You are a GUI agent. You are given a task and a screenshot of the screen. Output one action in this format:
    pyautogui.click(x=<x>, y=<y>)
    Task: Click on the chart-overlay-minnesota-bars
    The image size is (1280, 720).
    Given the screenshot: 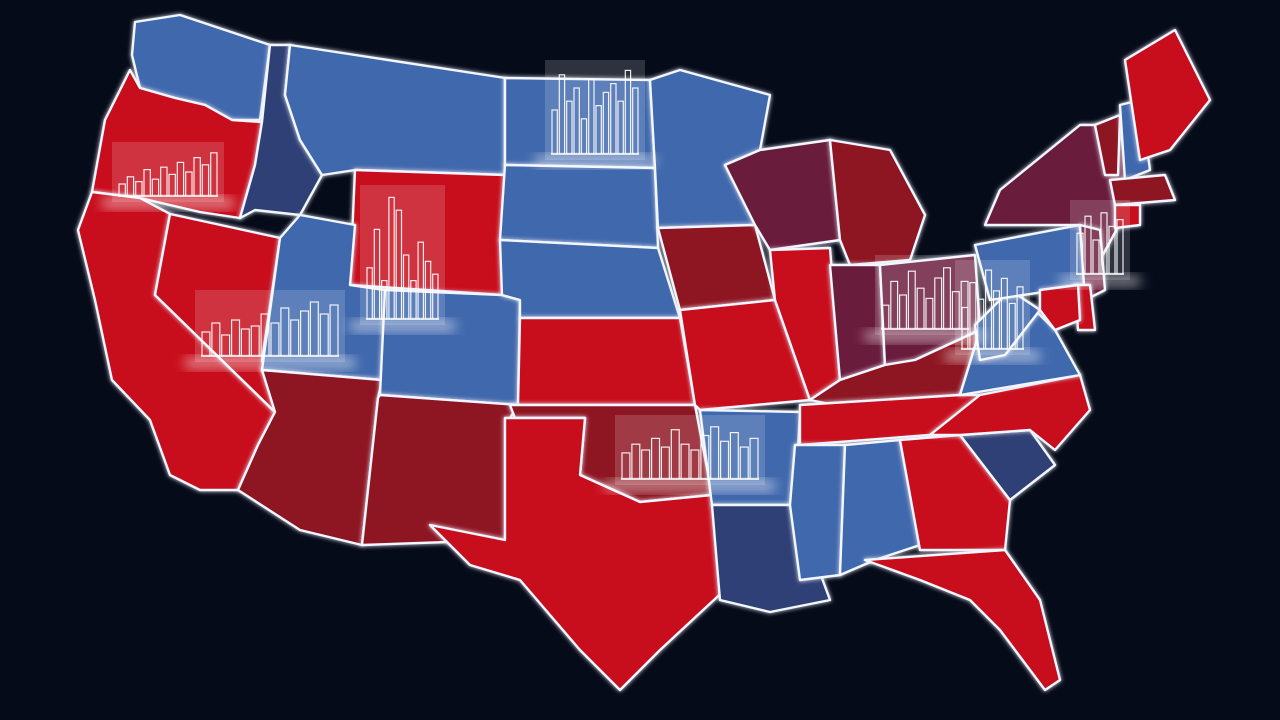 What is the action you would take?
    pyautogui.click(x=595, y=113)
    